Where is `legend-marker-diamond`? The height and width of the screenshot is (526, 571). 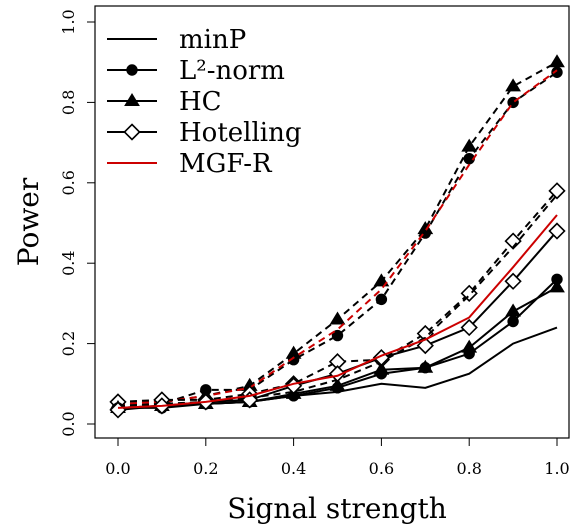
legend-marker-diamond is located at coordinates (132, 132).